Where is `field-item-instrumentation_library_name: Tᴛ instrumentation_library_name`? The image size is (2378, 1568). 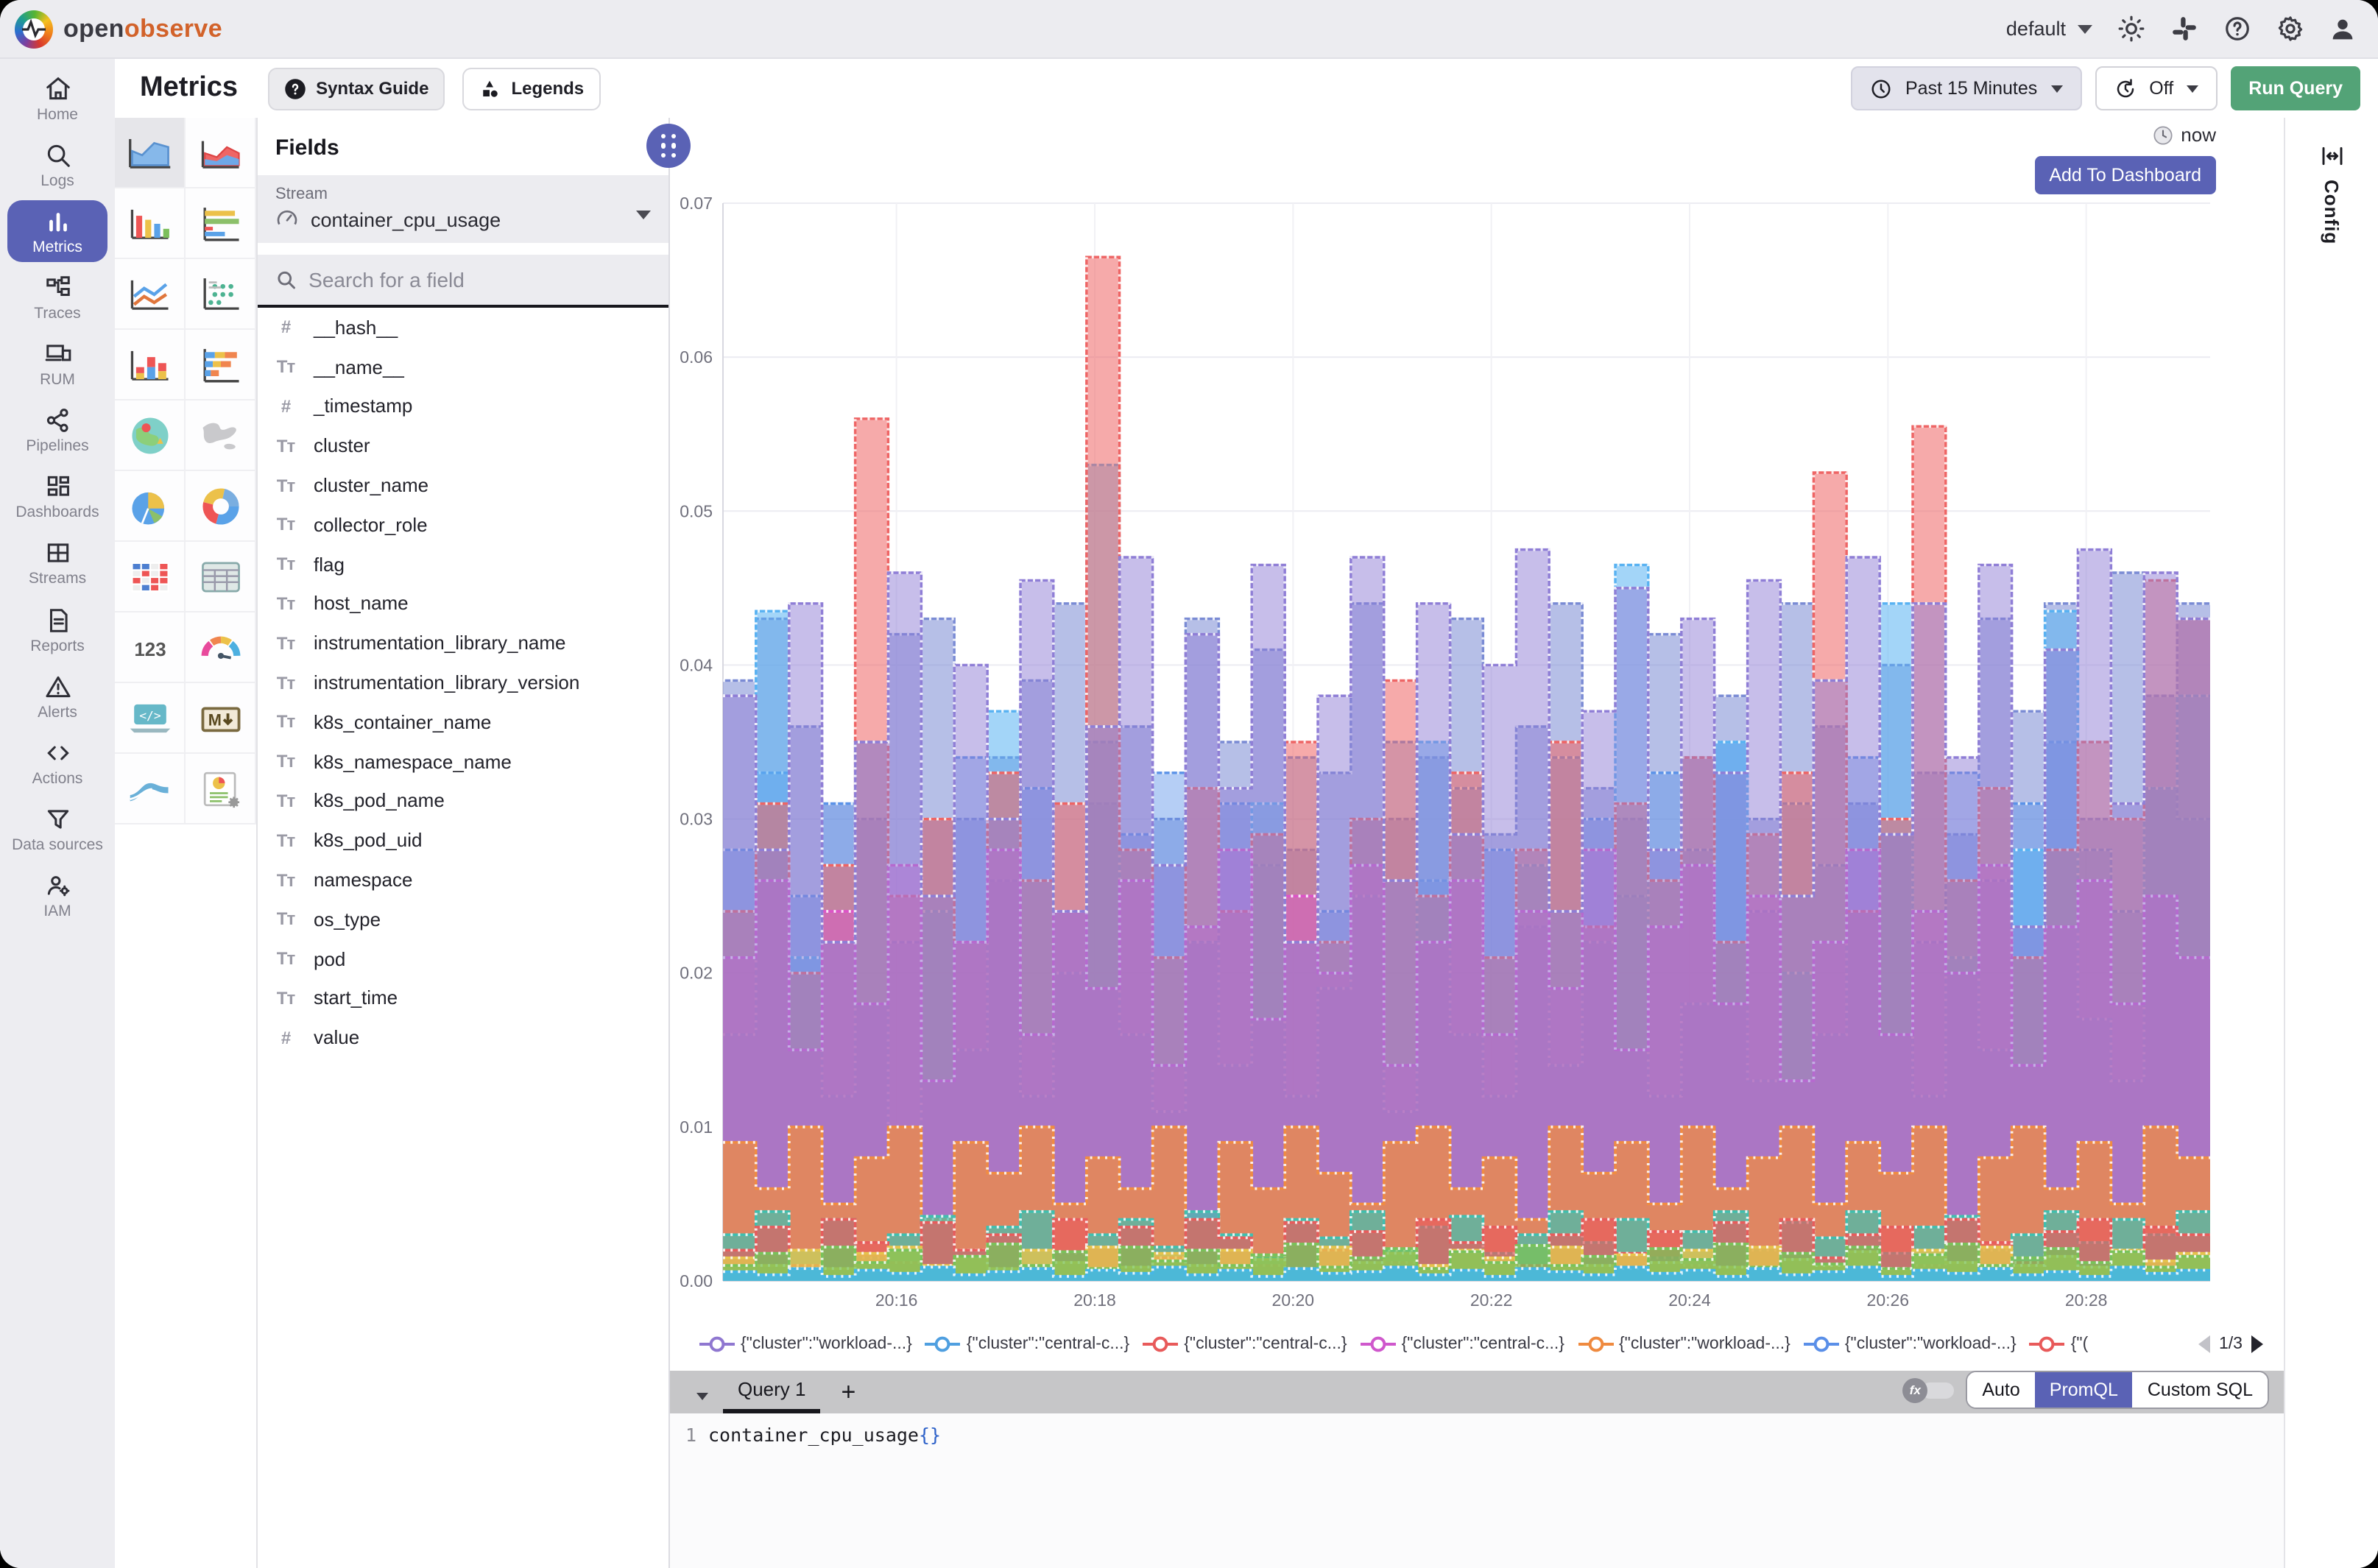
field-item-instrumentation_library_name: Tᴛ instrumentation_library_name is located at coordinates (463, 643).